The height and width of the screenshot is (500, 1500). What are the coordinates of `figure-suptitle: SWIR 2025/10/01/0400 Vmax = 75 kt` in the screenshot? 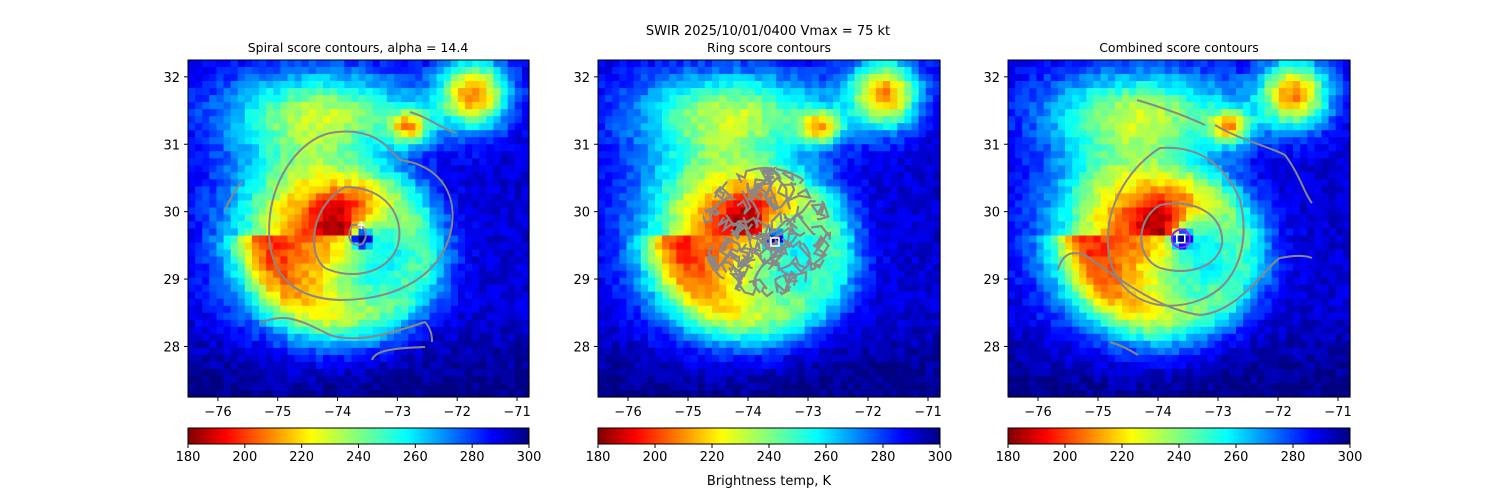 It's located at (768, 31).